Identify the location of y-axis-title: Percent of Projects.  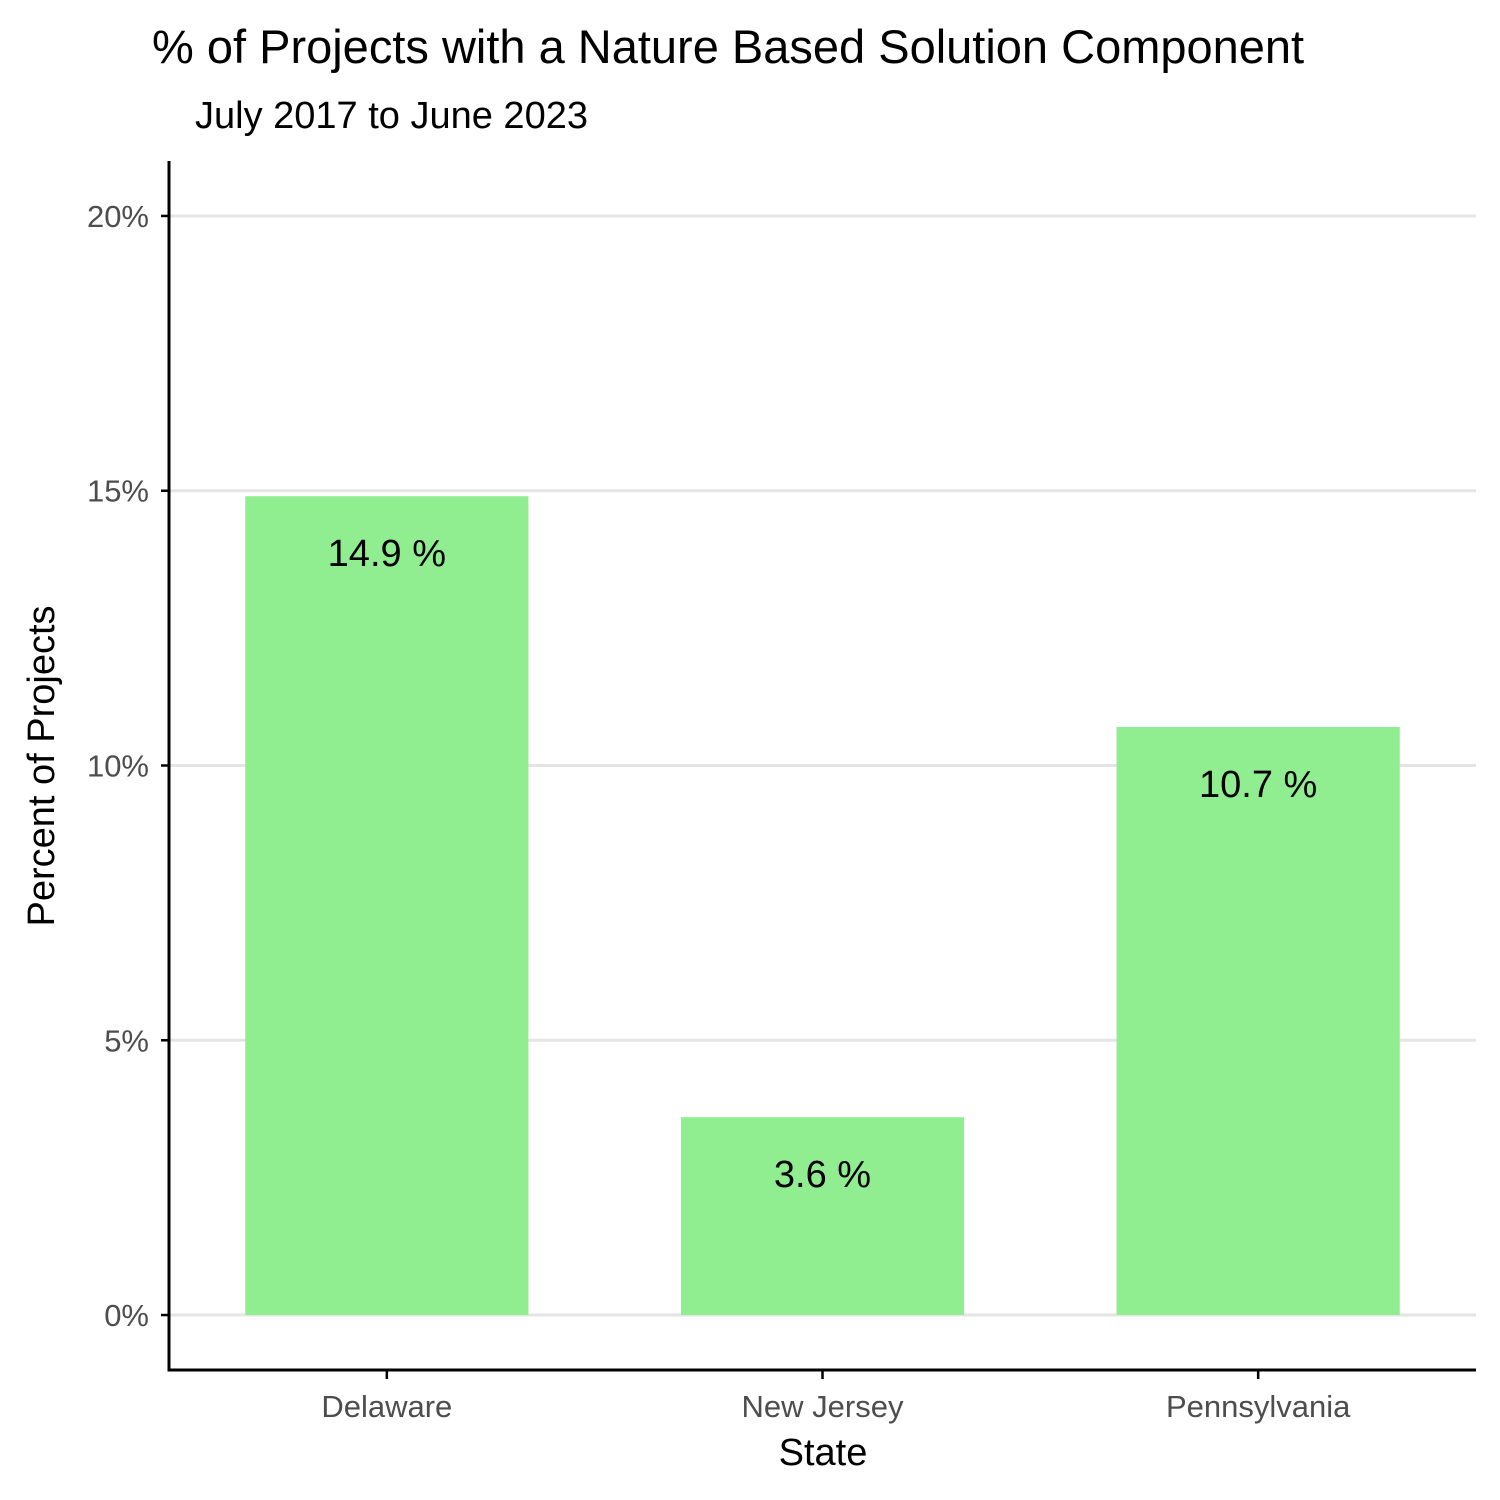
(42, 765).